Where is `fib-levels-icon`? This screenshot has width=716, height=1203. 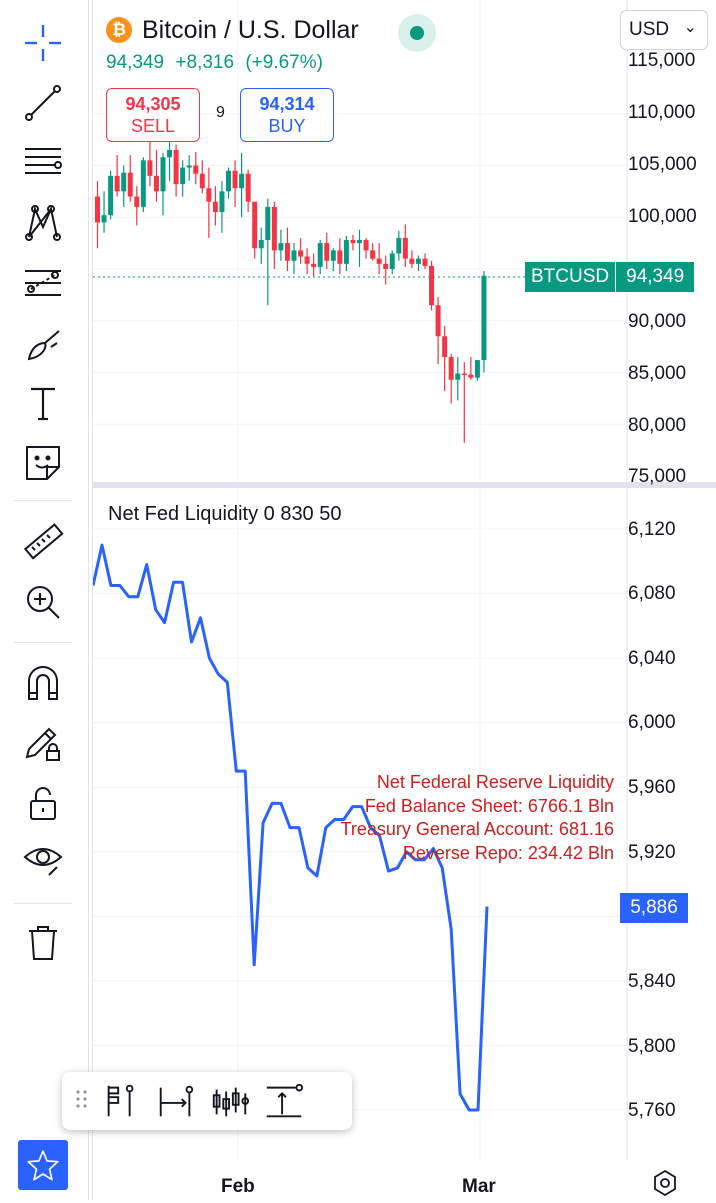 fib-levels-icon is located at coordinates (43, 163).